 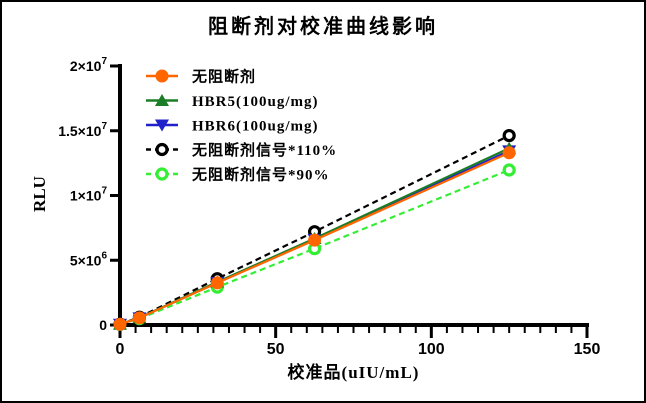 I want to click on legend-item-label: HBR6(100ug/mg), so click(x=255, y=127).